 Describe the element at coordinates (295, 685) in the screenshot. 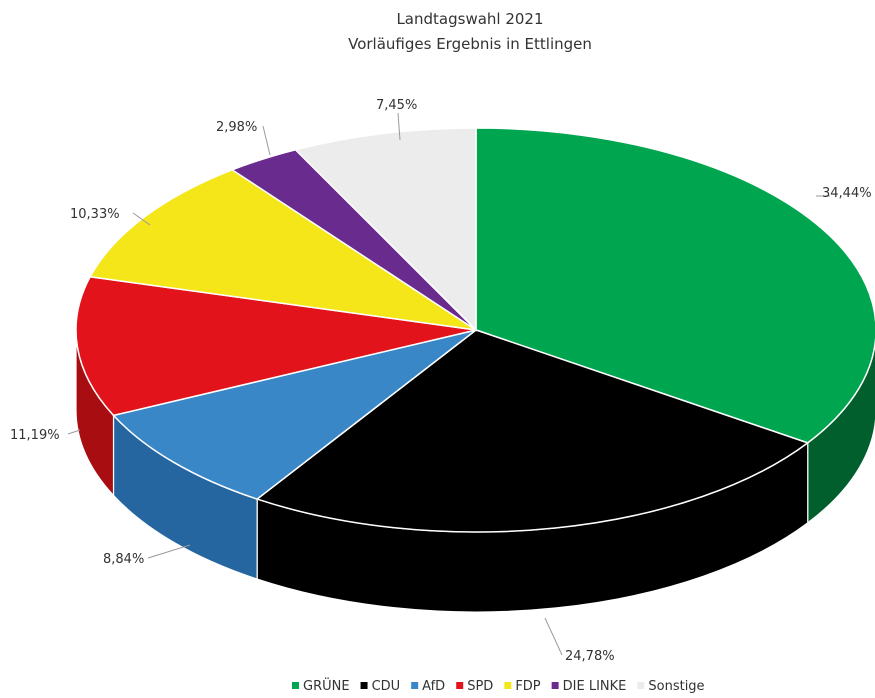

I see `legend-swatch-gruene` at that location.